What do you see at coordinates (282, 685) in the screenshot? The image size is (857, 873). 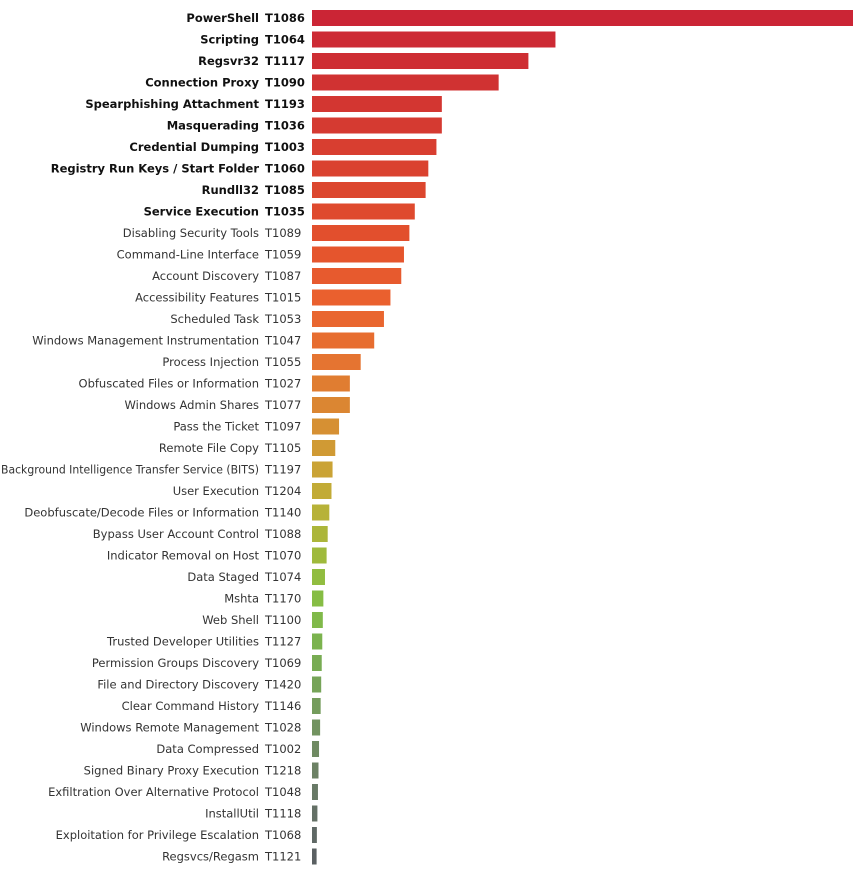 I see `technique-id-label: T1420` at bounding box center [282, 685].